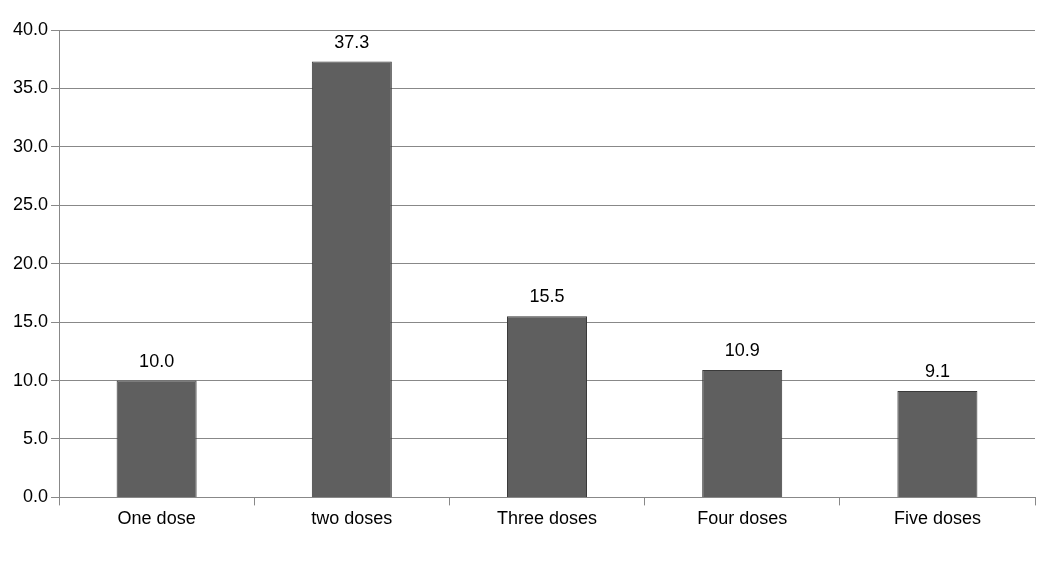 The width and height of the screenshot is (1055, 563). I want to click on y-tick-label: 40.0, so click(30, 28).